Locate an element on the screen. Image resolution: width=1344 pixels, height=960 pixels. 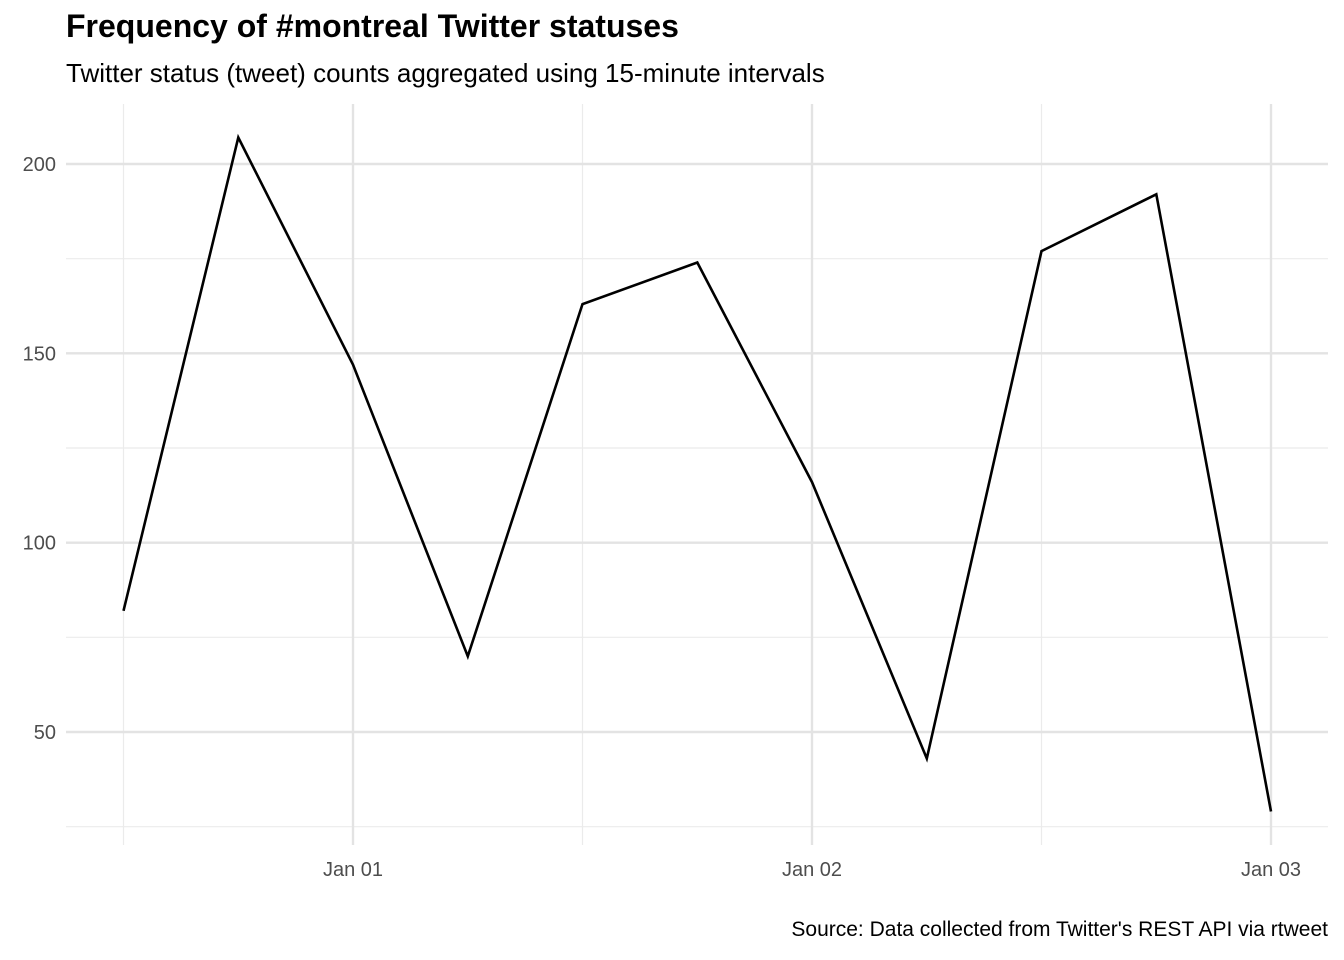
x-tick-label: Jan 03 is located at coordinates (1271, 870).